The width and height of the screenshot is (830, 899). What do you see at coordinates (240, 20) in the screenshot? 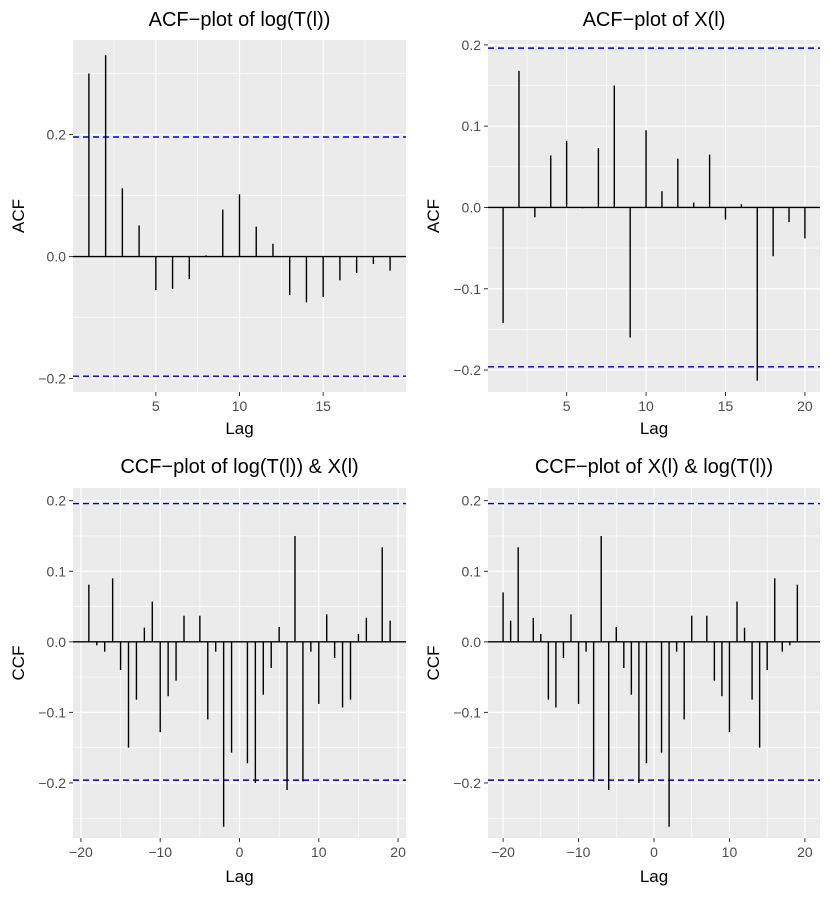
I see `chart-title: ACF−plot of log(T(l))` at bounding box center [240, 20].